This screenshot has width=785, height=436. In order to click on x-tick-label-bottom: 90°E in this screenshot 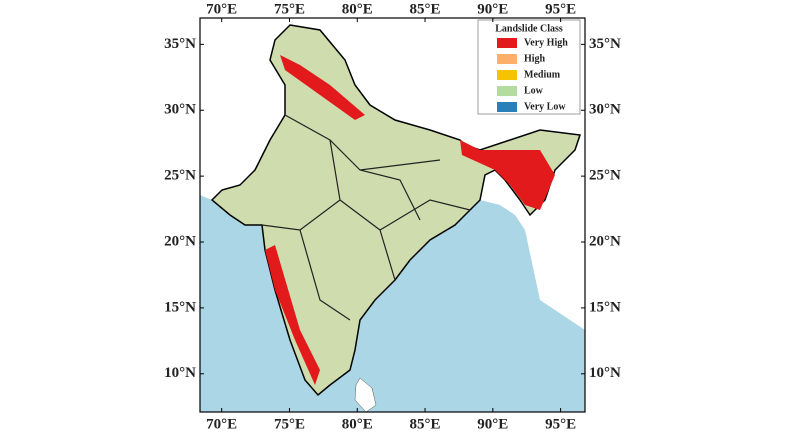, I will do `click(492, 424)`.